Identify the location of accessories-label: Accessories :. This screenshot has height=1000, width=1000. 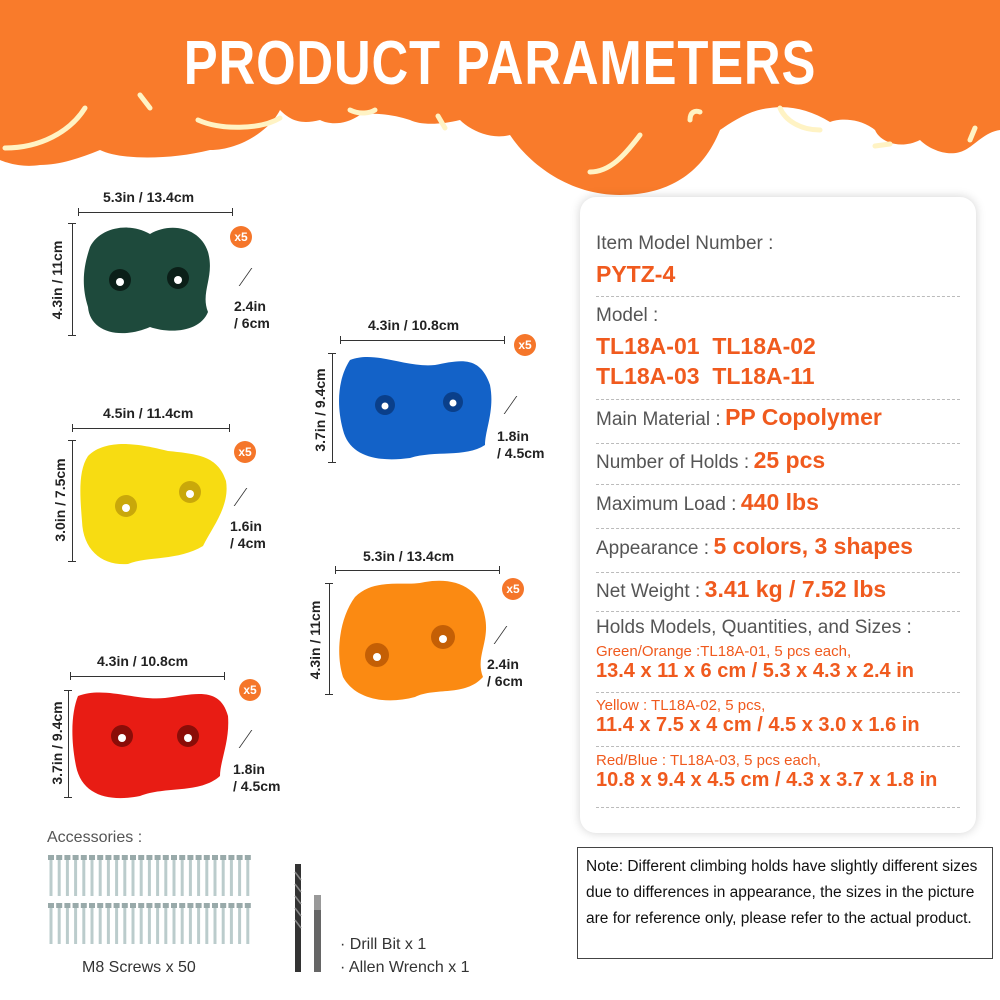
(95, 837).